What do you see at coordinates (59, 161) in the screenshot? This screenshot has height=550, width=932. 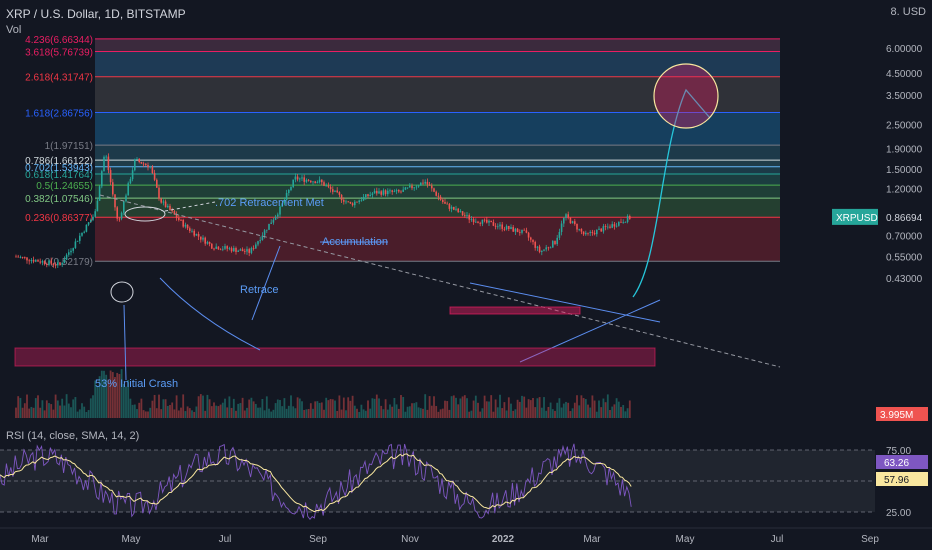 I see `fib-label: 0.786(1.66122)` at bounding box center [59, 161].